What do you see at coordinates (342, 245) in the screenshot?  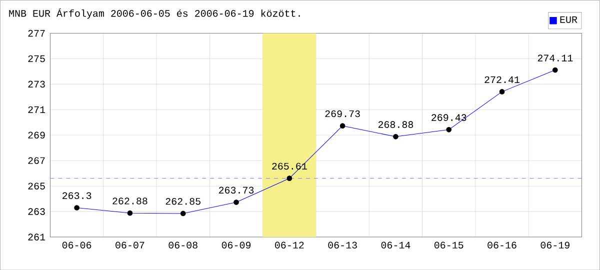 I see `x-tick-label: 06-13` at bounding box center [342, 245].